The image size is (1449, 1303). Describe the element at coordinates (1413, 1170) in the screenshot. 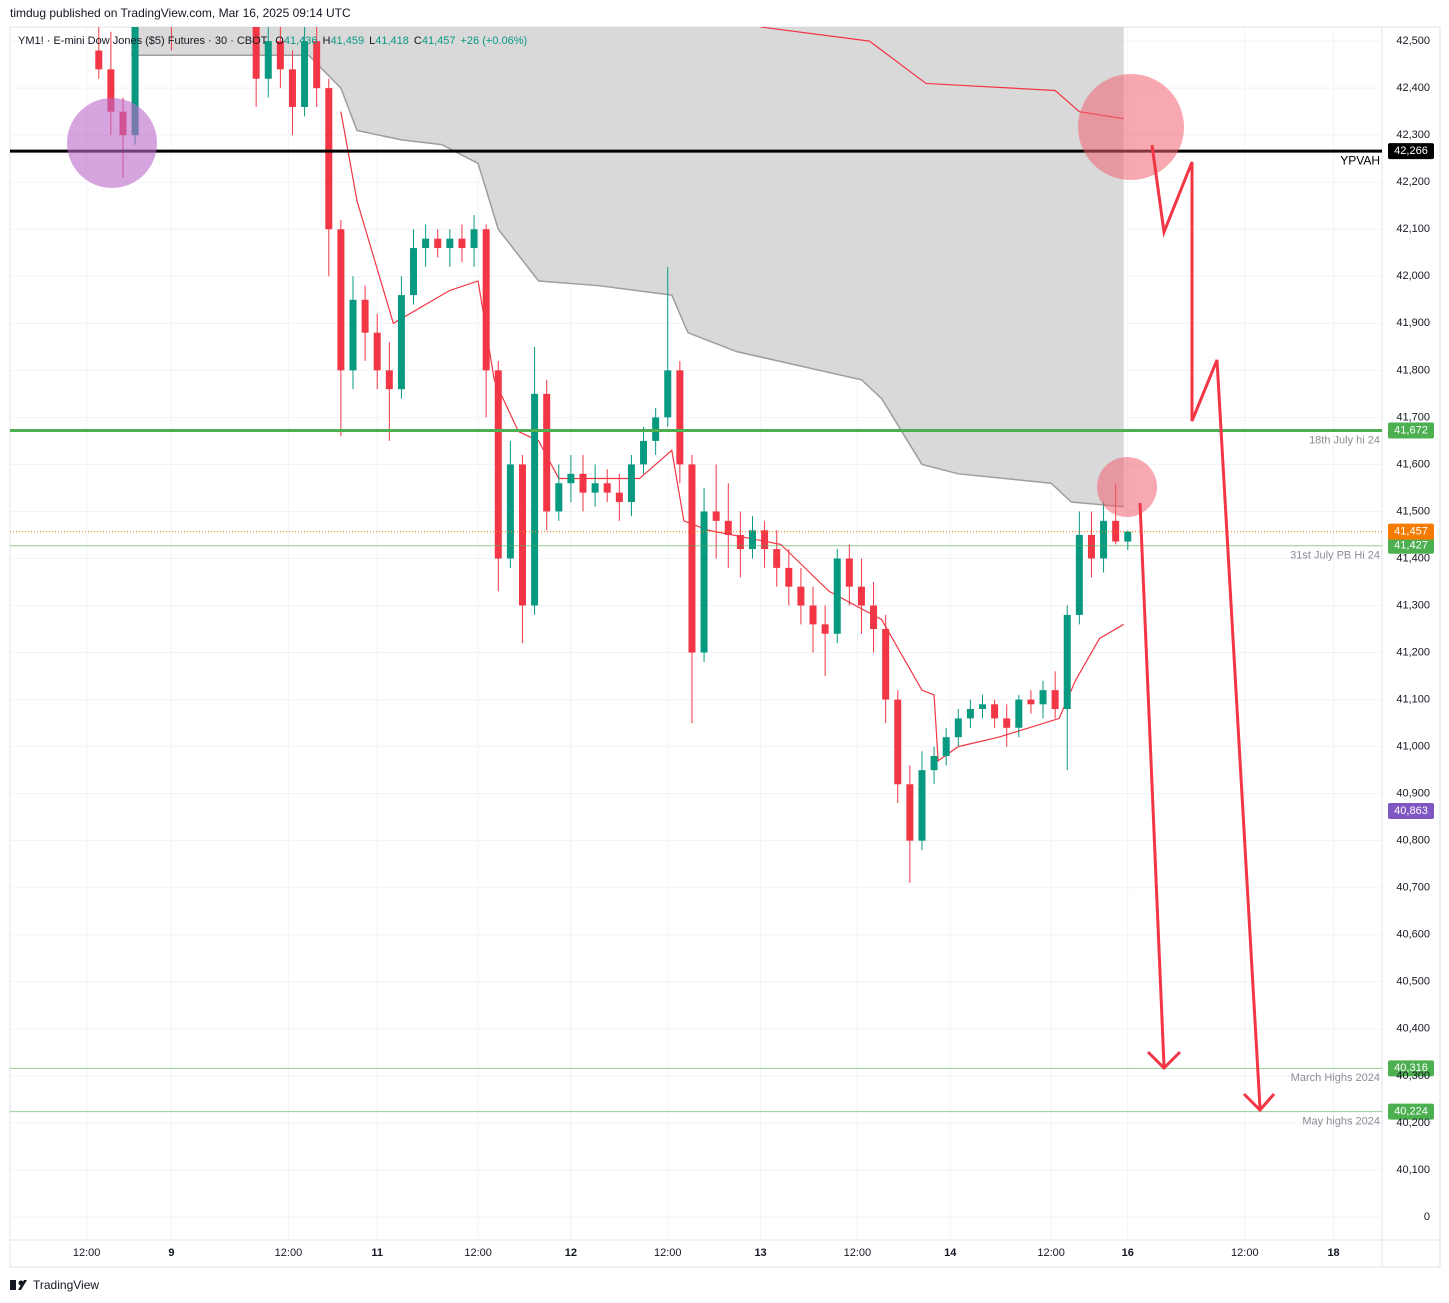

I see `y-tick-label: 40,100` at that location.